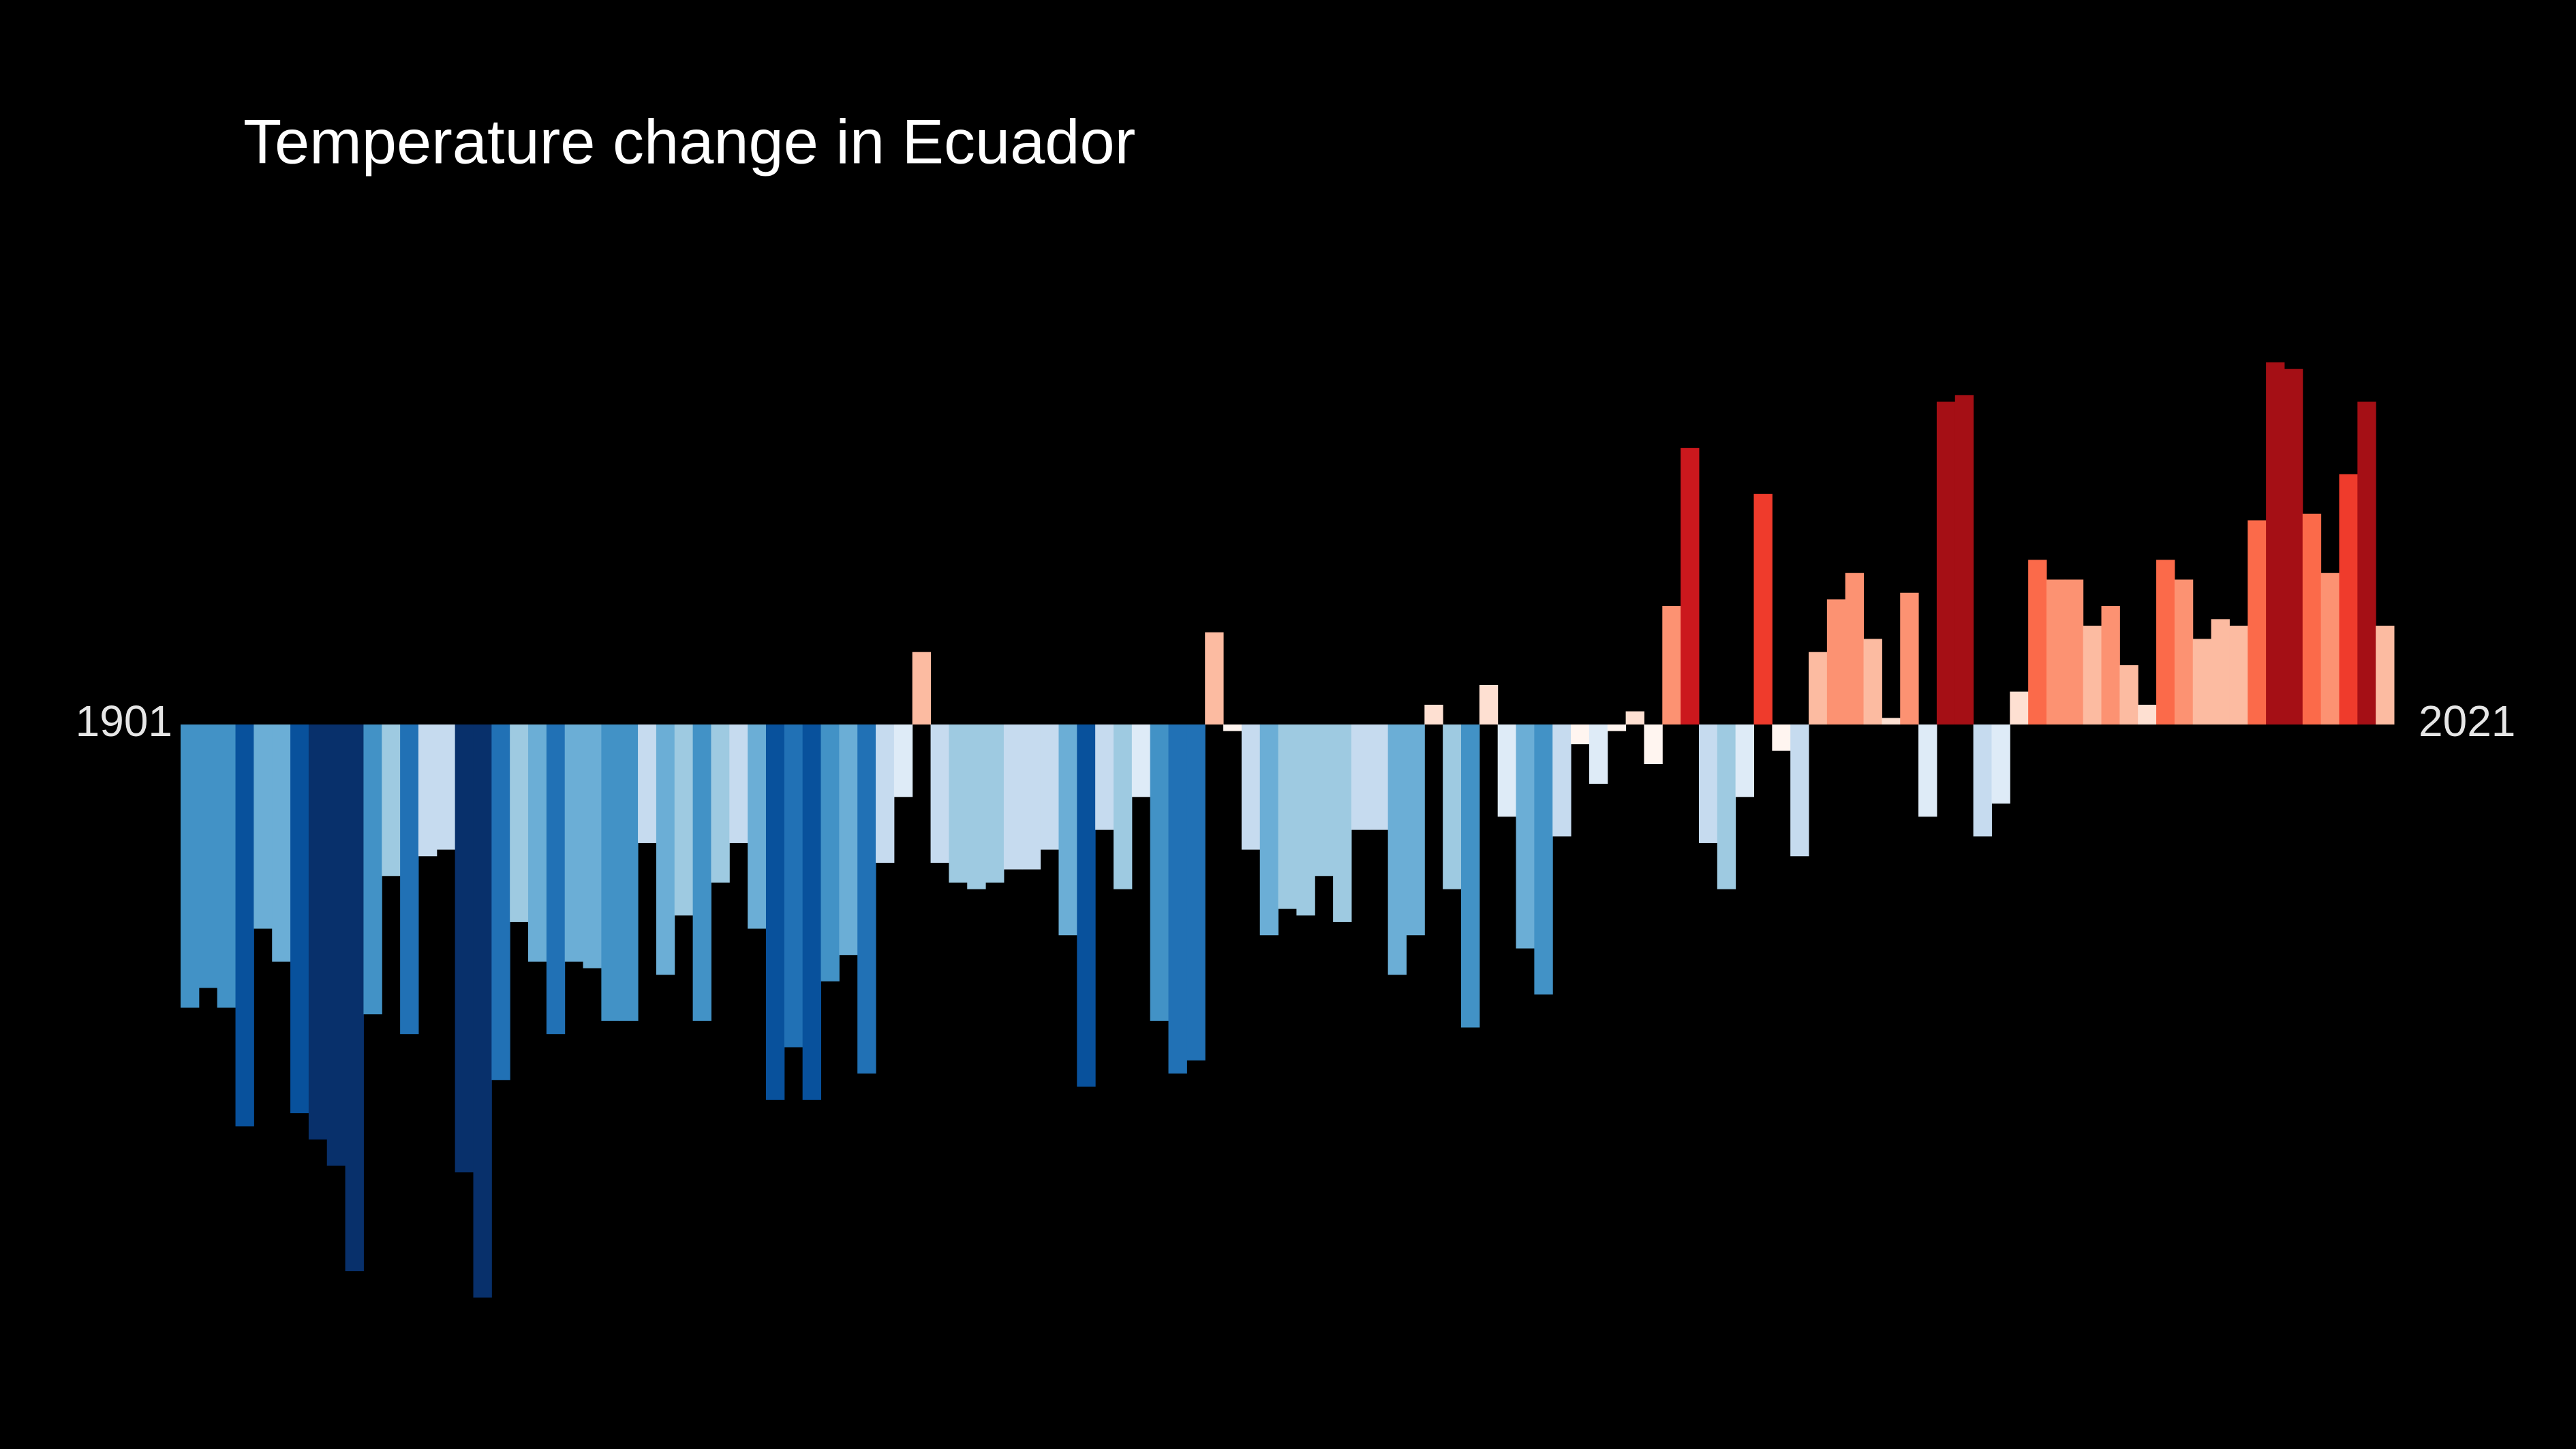 The image size is (2576, 1449). What do you see at coordinates (2467, 722) in the screenshot?
I see `x-tick-label: 2021` at bounding box center [2467, 722].